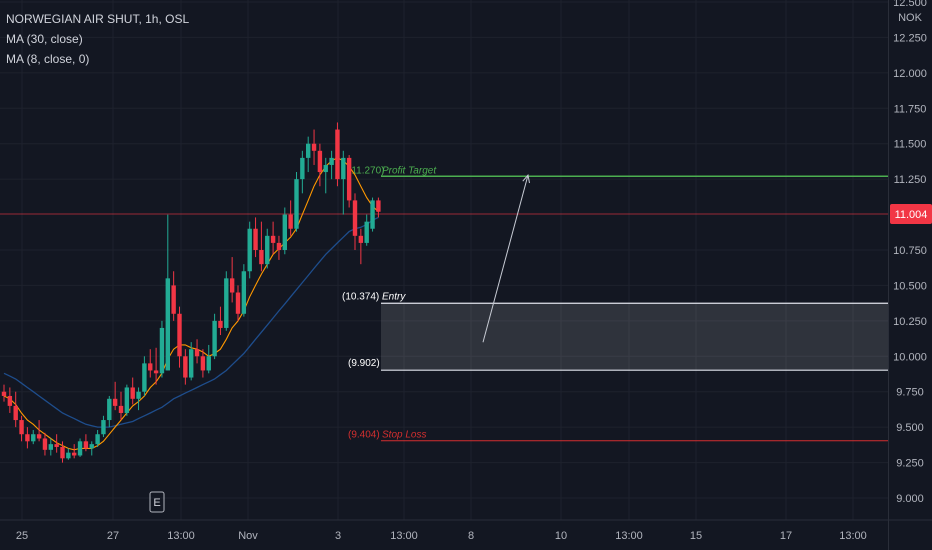 The height and width of the screenshot is (550, 932). I want to click on time-tick-label: 3, so click(338, 536).